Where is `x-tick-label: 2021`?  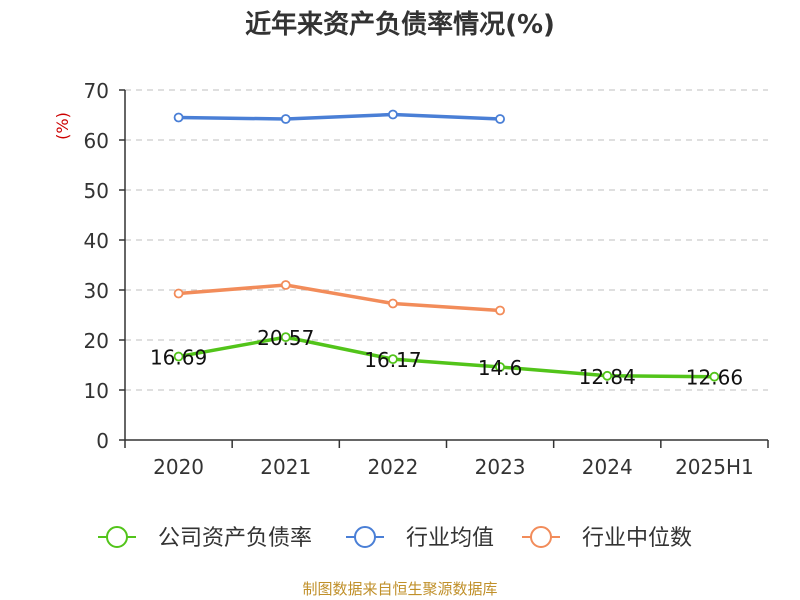
x-tick-label: 2021 is located at coordinates (285, 467).